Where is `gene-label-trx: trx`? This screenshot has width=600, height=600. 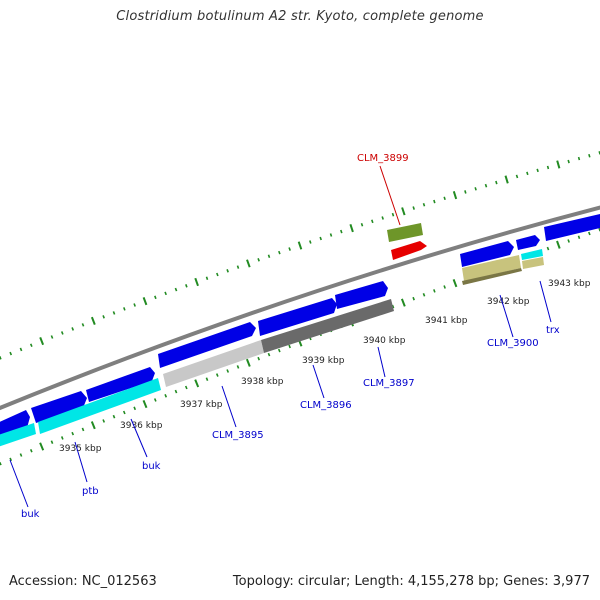 gene-label-trx: trx is located at coordinates (553, 330).